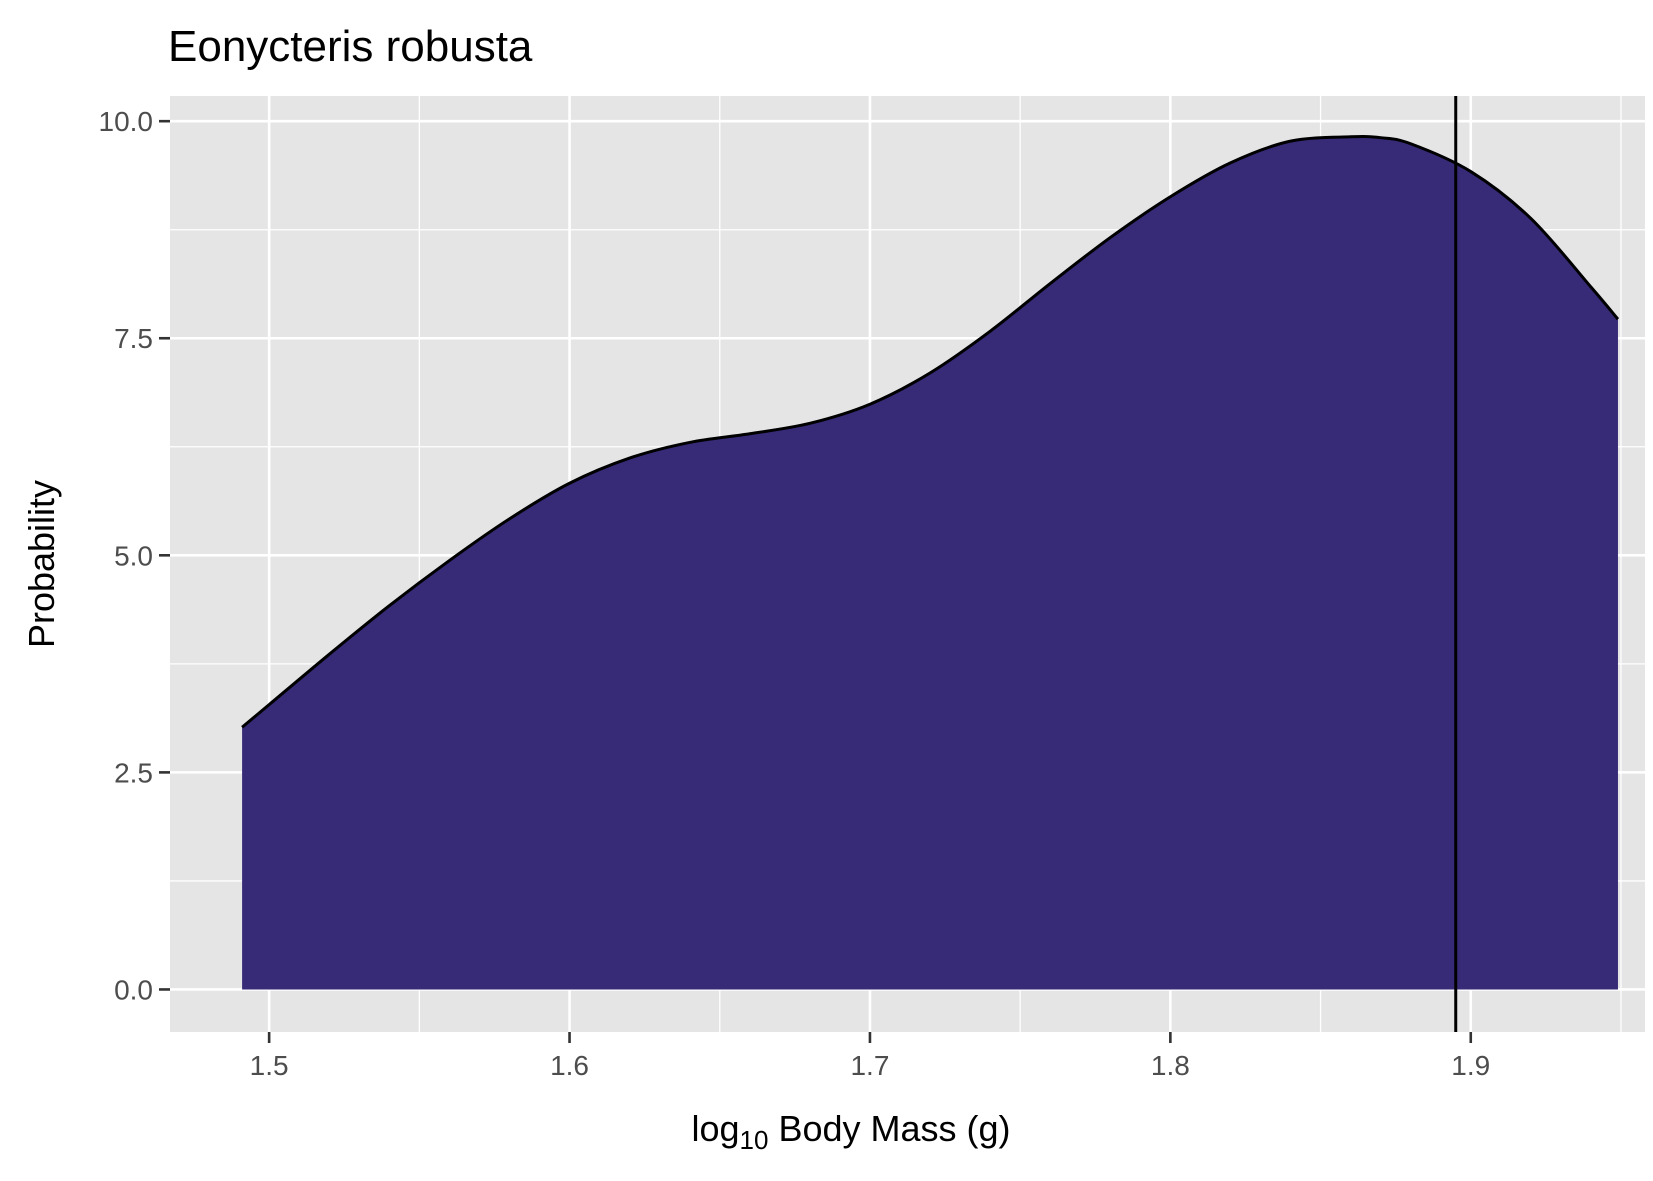 The height and width of the screenshot is (1181, 1653). I want to click on chart-title: Eonycteris robusta, so click(350, 46).